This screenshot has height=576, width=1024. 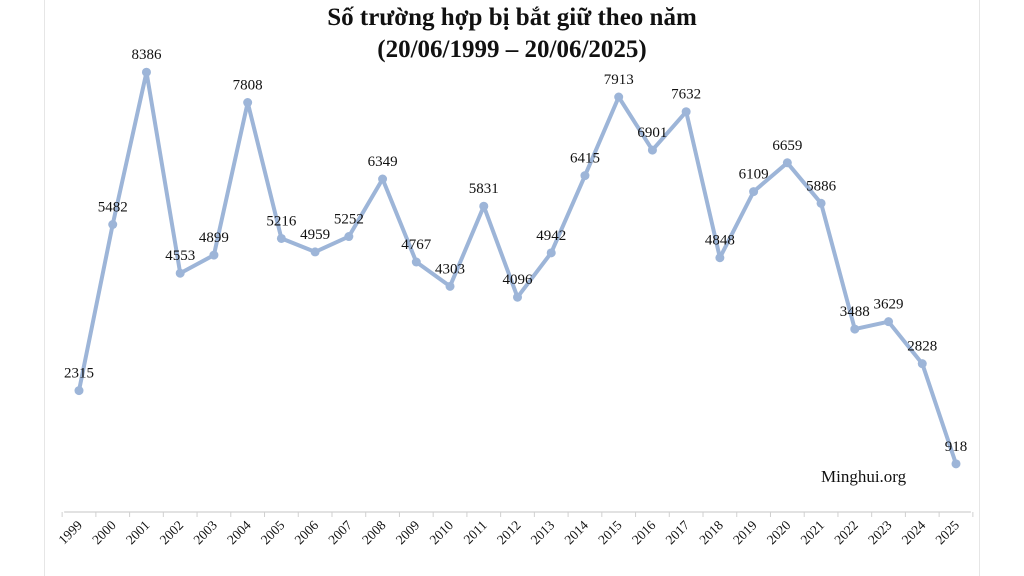 I want to click on data-label-2018: 4848, so click(x=720, y=241).